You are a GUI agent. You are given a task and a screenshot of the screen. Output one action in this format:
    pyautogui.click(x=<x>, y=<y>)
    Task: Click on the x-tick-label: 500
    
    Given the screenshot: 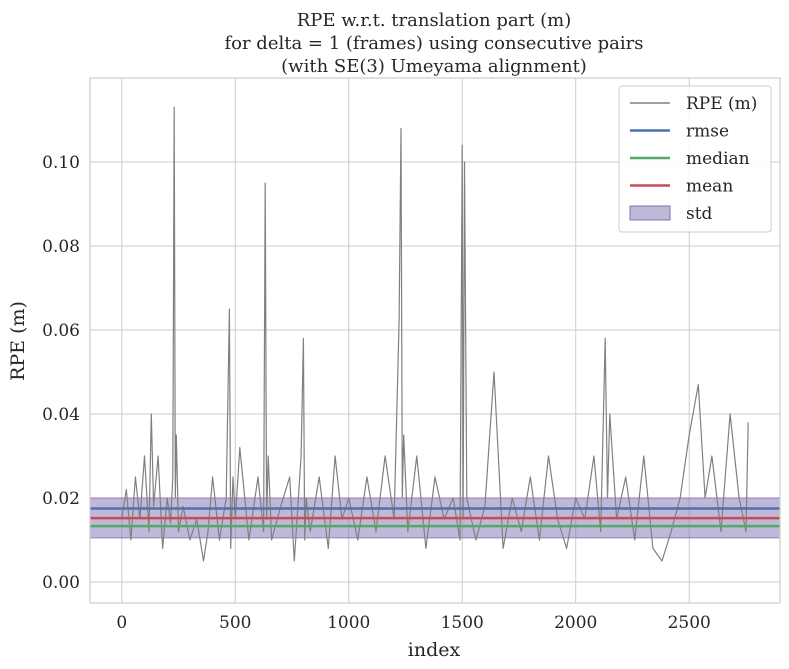 What is the action you would take?
    pyautogui.click(x=235, y=623)
    